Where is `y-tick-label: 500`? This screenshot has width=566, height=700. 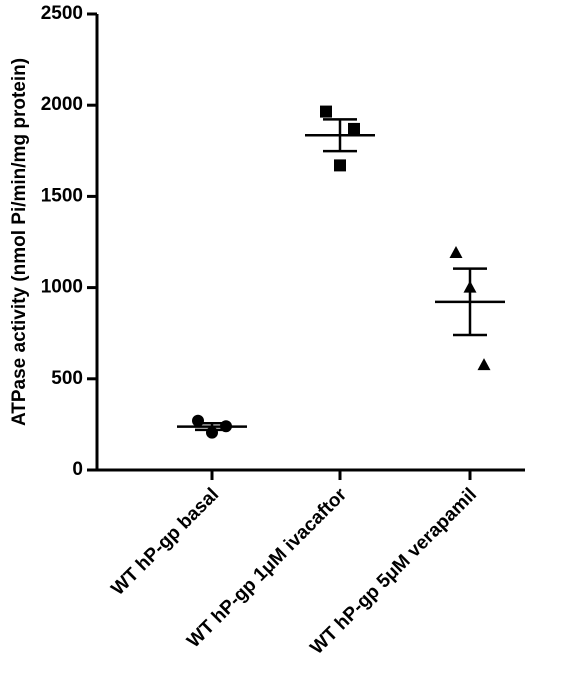 y-tick-label: 500 is located at coordinates (67, 378).